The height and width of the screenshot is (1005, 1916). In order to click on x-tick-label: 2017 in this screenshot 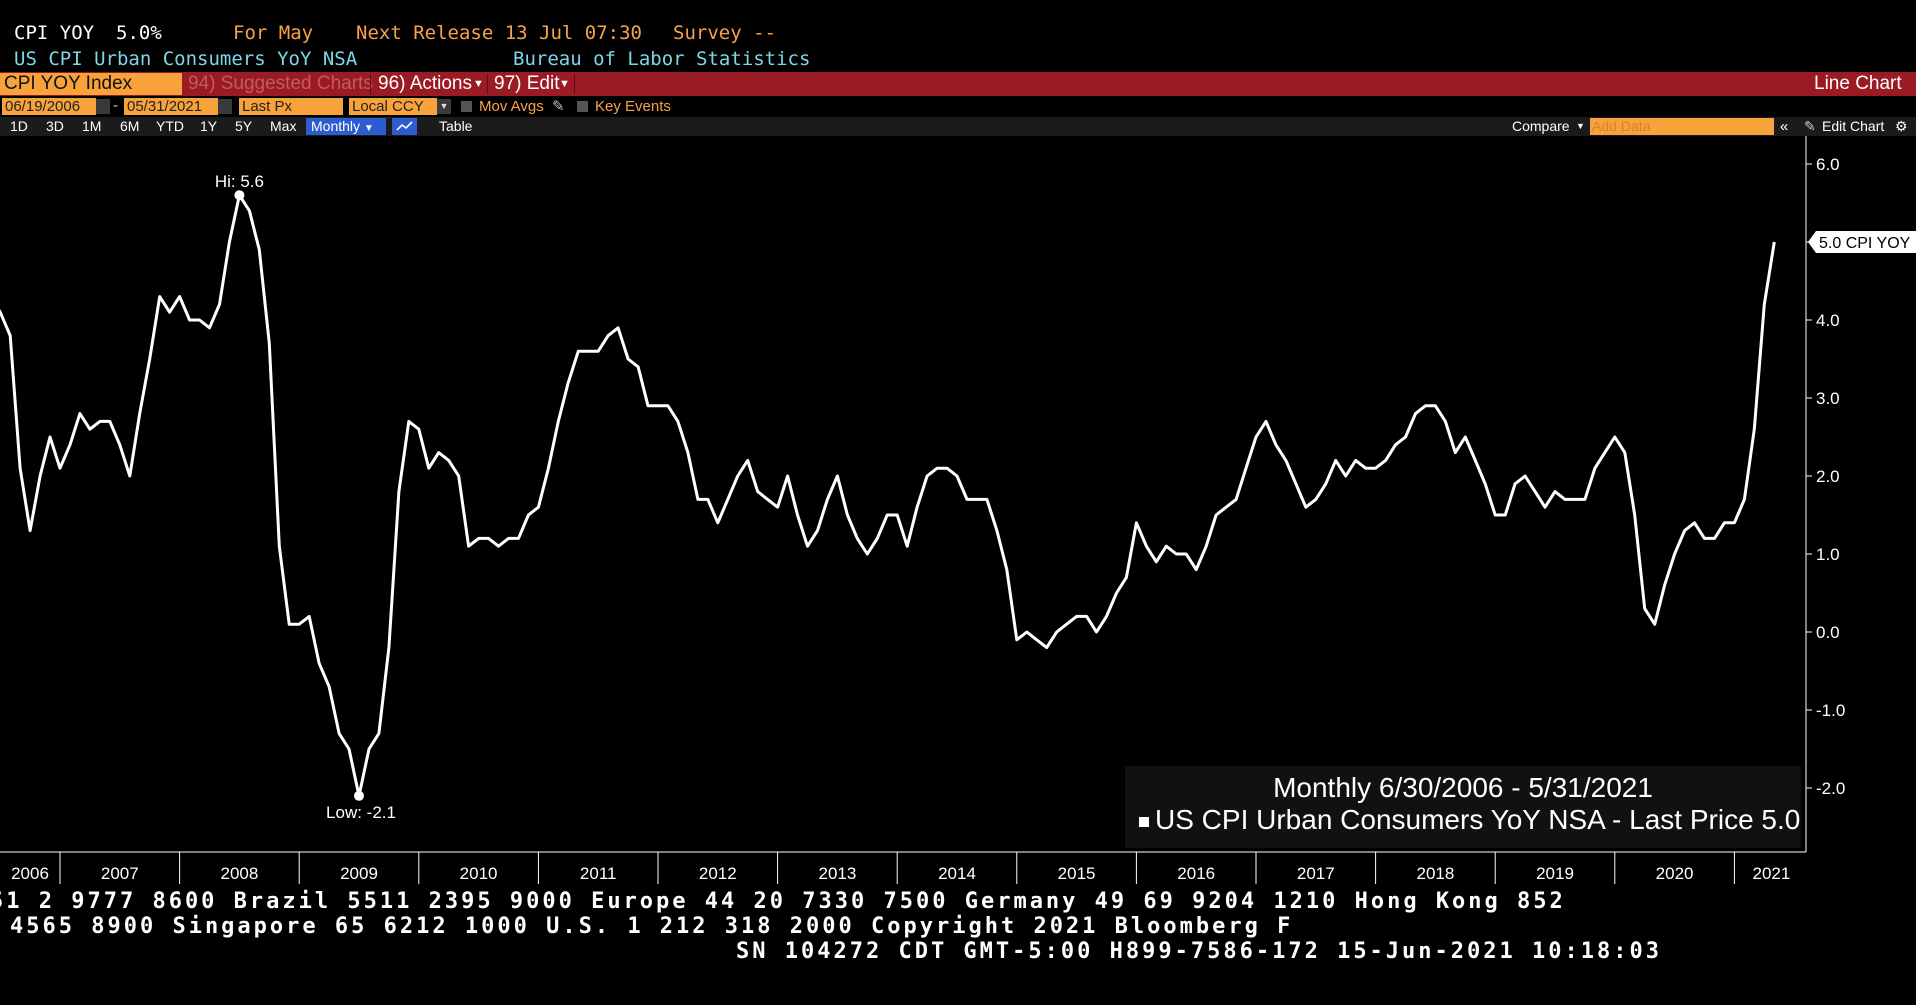, I will do `click(1316, 873)`.